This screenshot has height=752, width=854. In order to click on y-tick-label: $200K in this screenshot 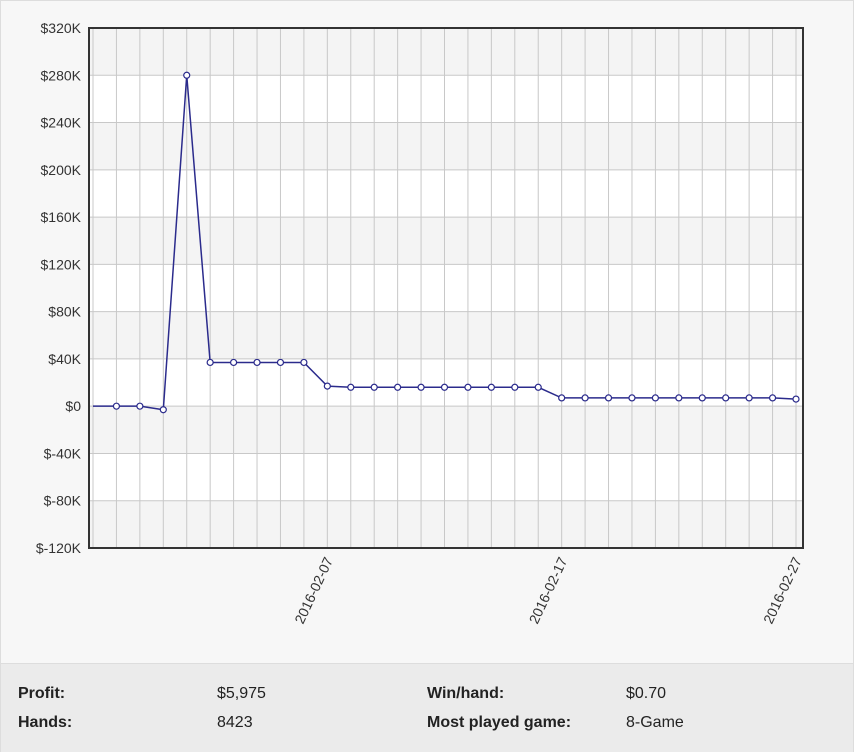, I will do `click(61, 170)`.